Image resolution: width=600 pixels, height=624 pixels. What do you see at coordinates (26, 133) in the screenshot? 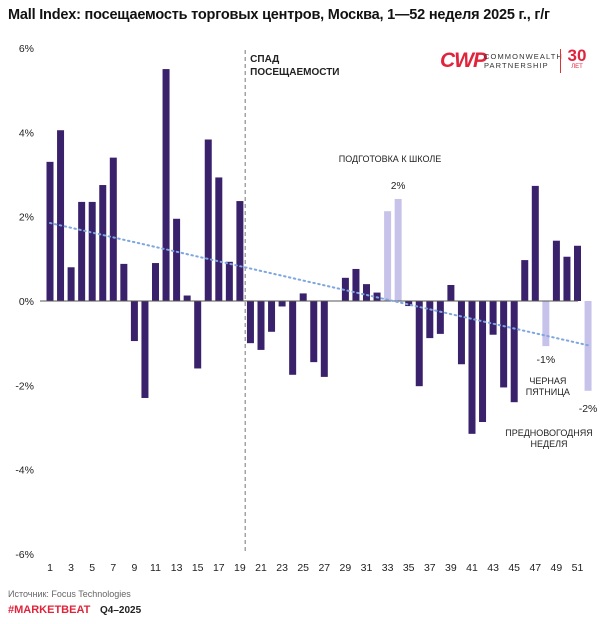
I see `y-tick-label: 4%` at bounding box center [26, 133].